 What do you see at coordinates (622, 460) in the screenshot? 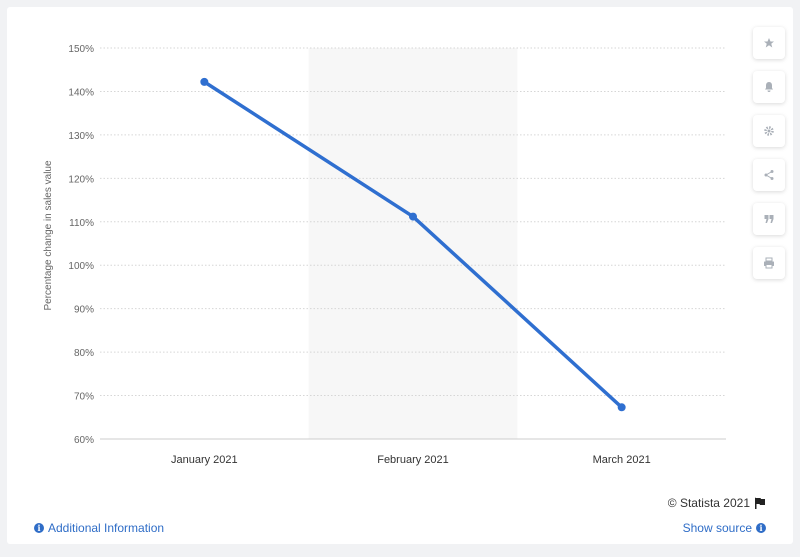
I see `x-tick-label: March 2021` at bounding box center [622, 460].